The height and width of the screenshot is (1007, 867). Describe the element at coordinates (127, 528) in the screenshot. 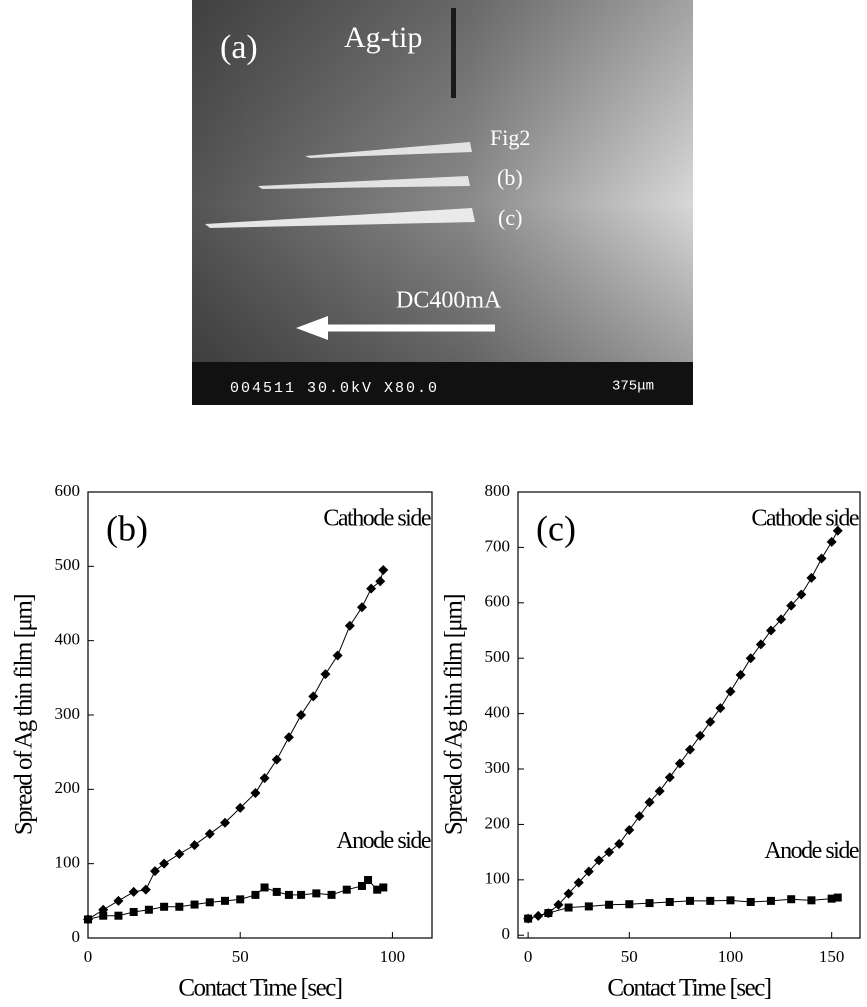

I see `panel-title: (b)` at that location.